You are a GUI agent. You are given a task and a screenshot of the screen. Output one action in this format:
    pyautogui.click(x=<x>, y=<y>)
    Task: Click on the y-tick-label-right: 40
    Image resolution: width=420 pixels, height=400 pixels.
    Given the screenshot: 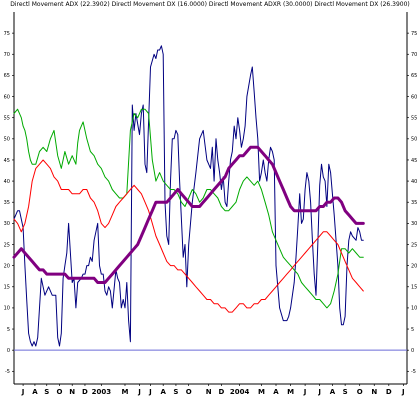 What is the action you would take?
    pyautogui.click(x=414, y=182)
    